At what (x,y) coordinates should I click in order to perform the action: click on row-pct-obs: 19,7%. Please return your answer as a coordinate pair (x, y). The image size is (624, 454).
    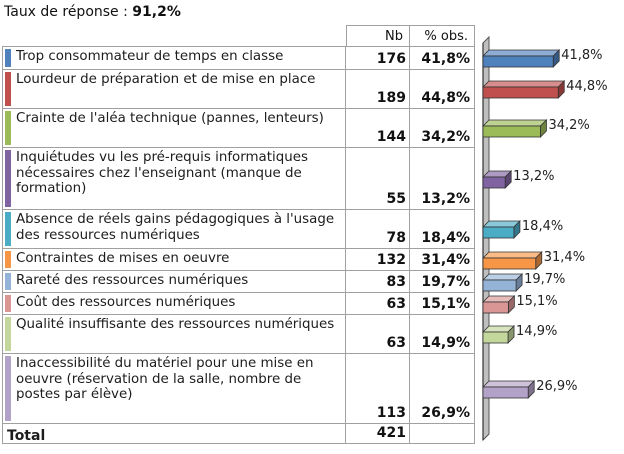
    Looking at the image, I should click on (442, 281).